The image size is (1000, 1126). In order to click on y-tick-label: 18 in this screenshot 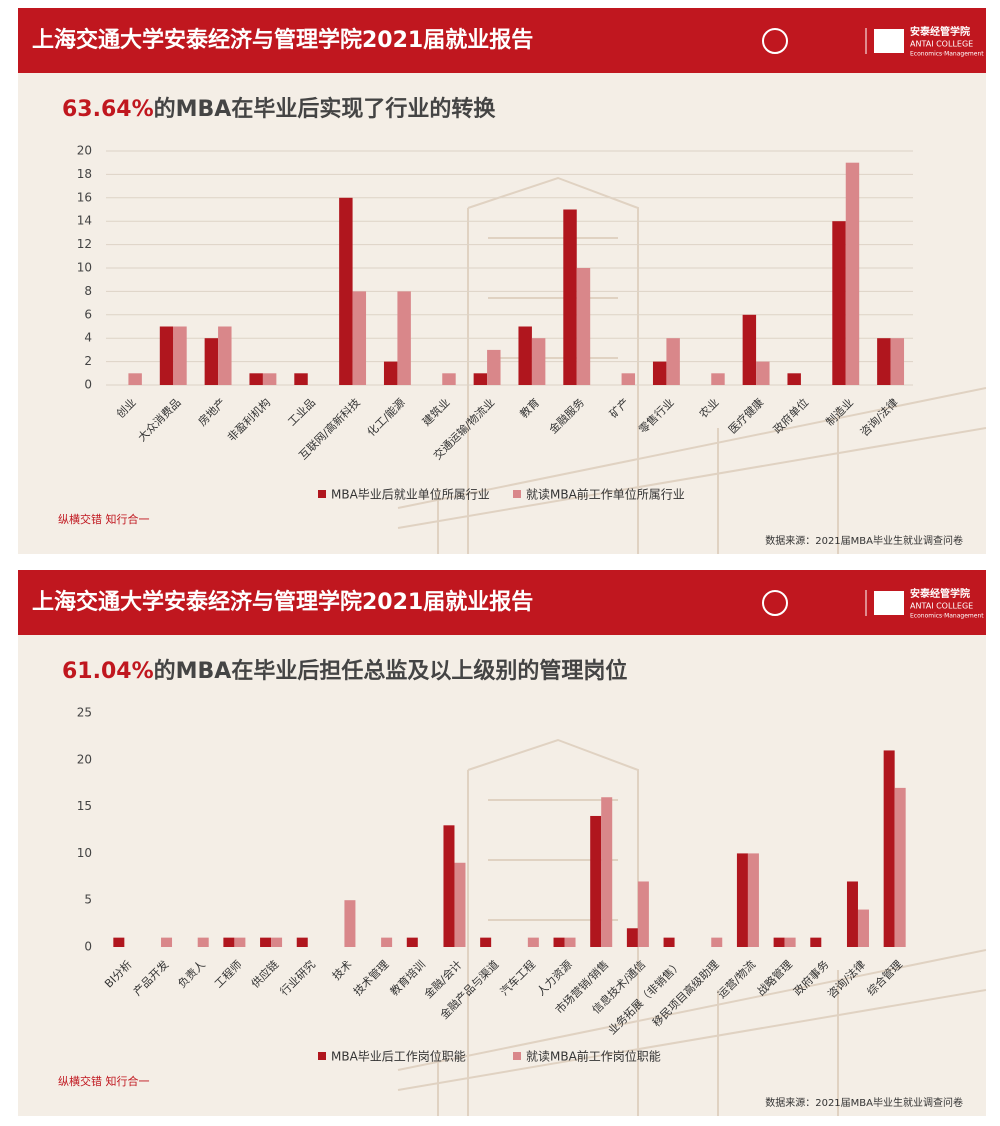, I will do `click(84, 174)`.